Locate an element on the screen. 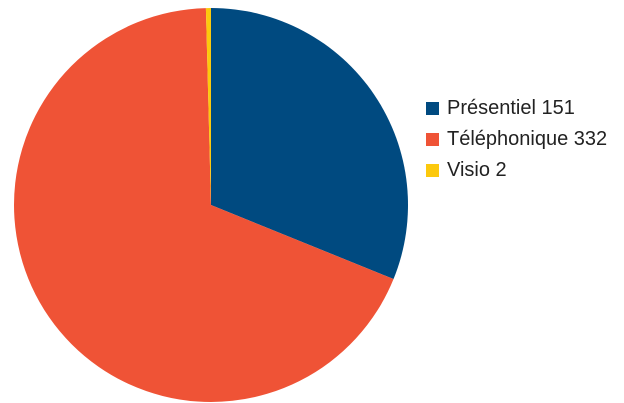 The image size is (624, 403). legend-label-presentiel: Présentiel 151 is located at coordinates (511, 108).